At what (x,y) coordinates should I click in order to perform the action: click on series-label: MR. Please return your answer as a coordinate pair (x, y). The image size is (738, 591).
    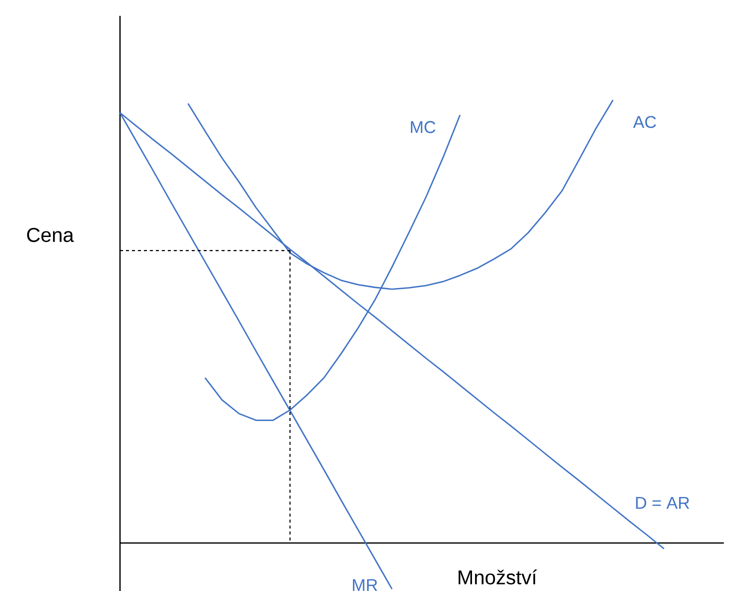
    Looking at the image, I should click on (365, 585).